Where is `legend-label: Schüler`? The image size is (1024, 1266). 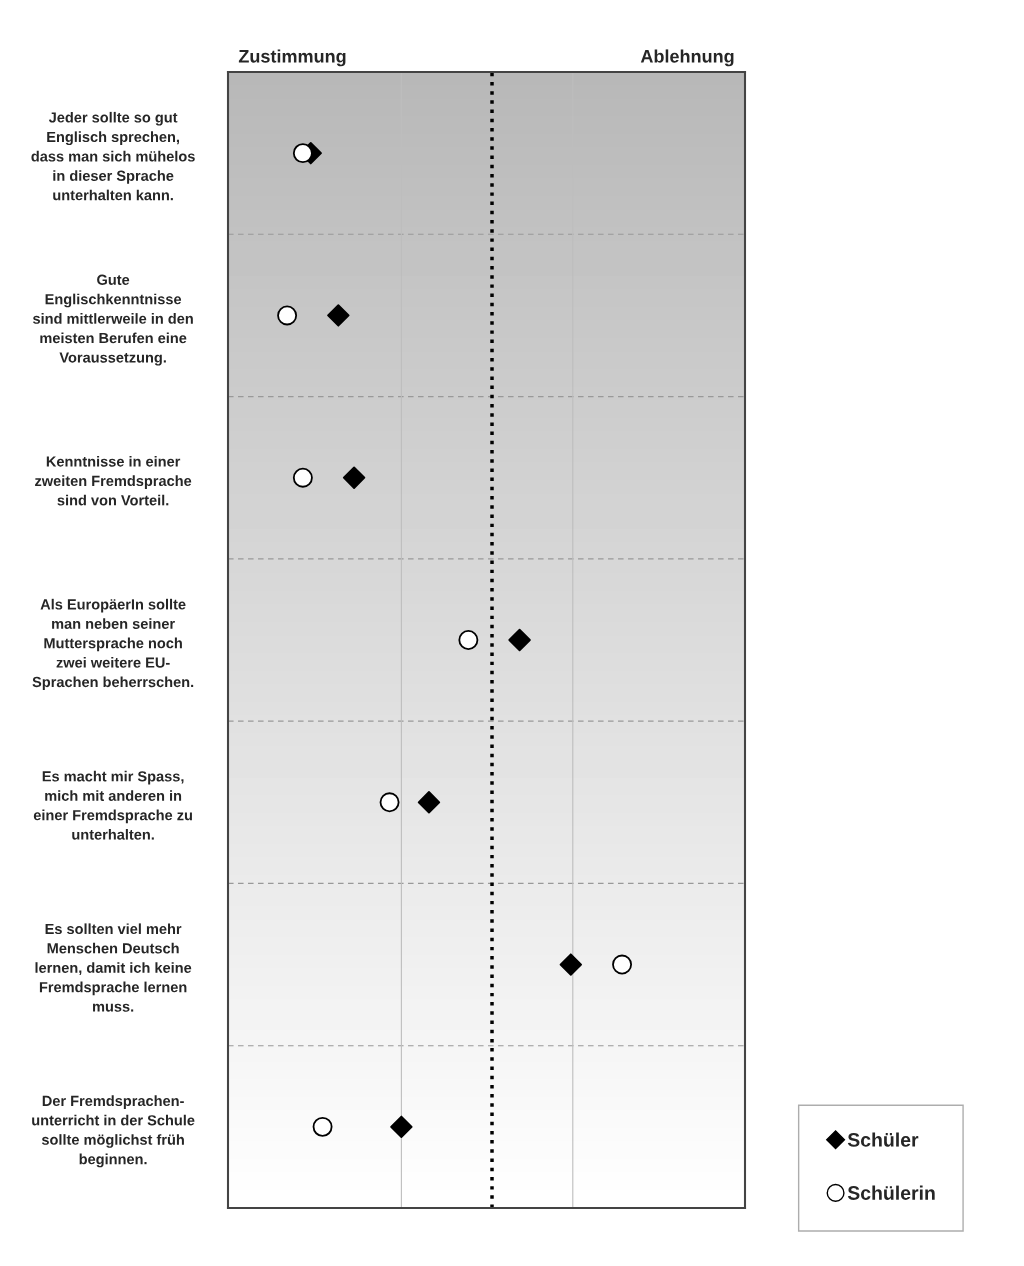
legend-label: Schüler is located at coordinates (883, 1139).